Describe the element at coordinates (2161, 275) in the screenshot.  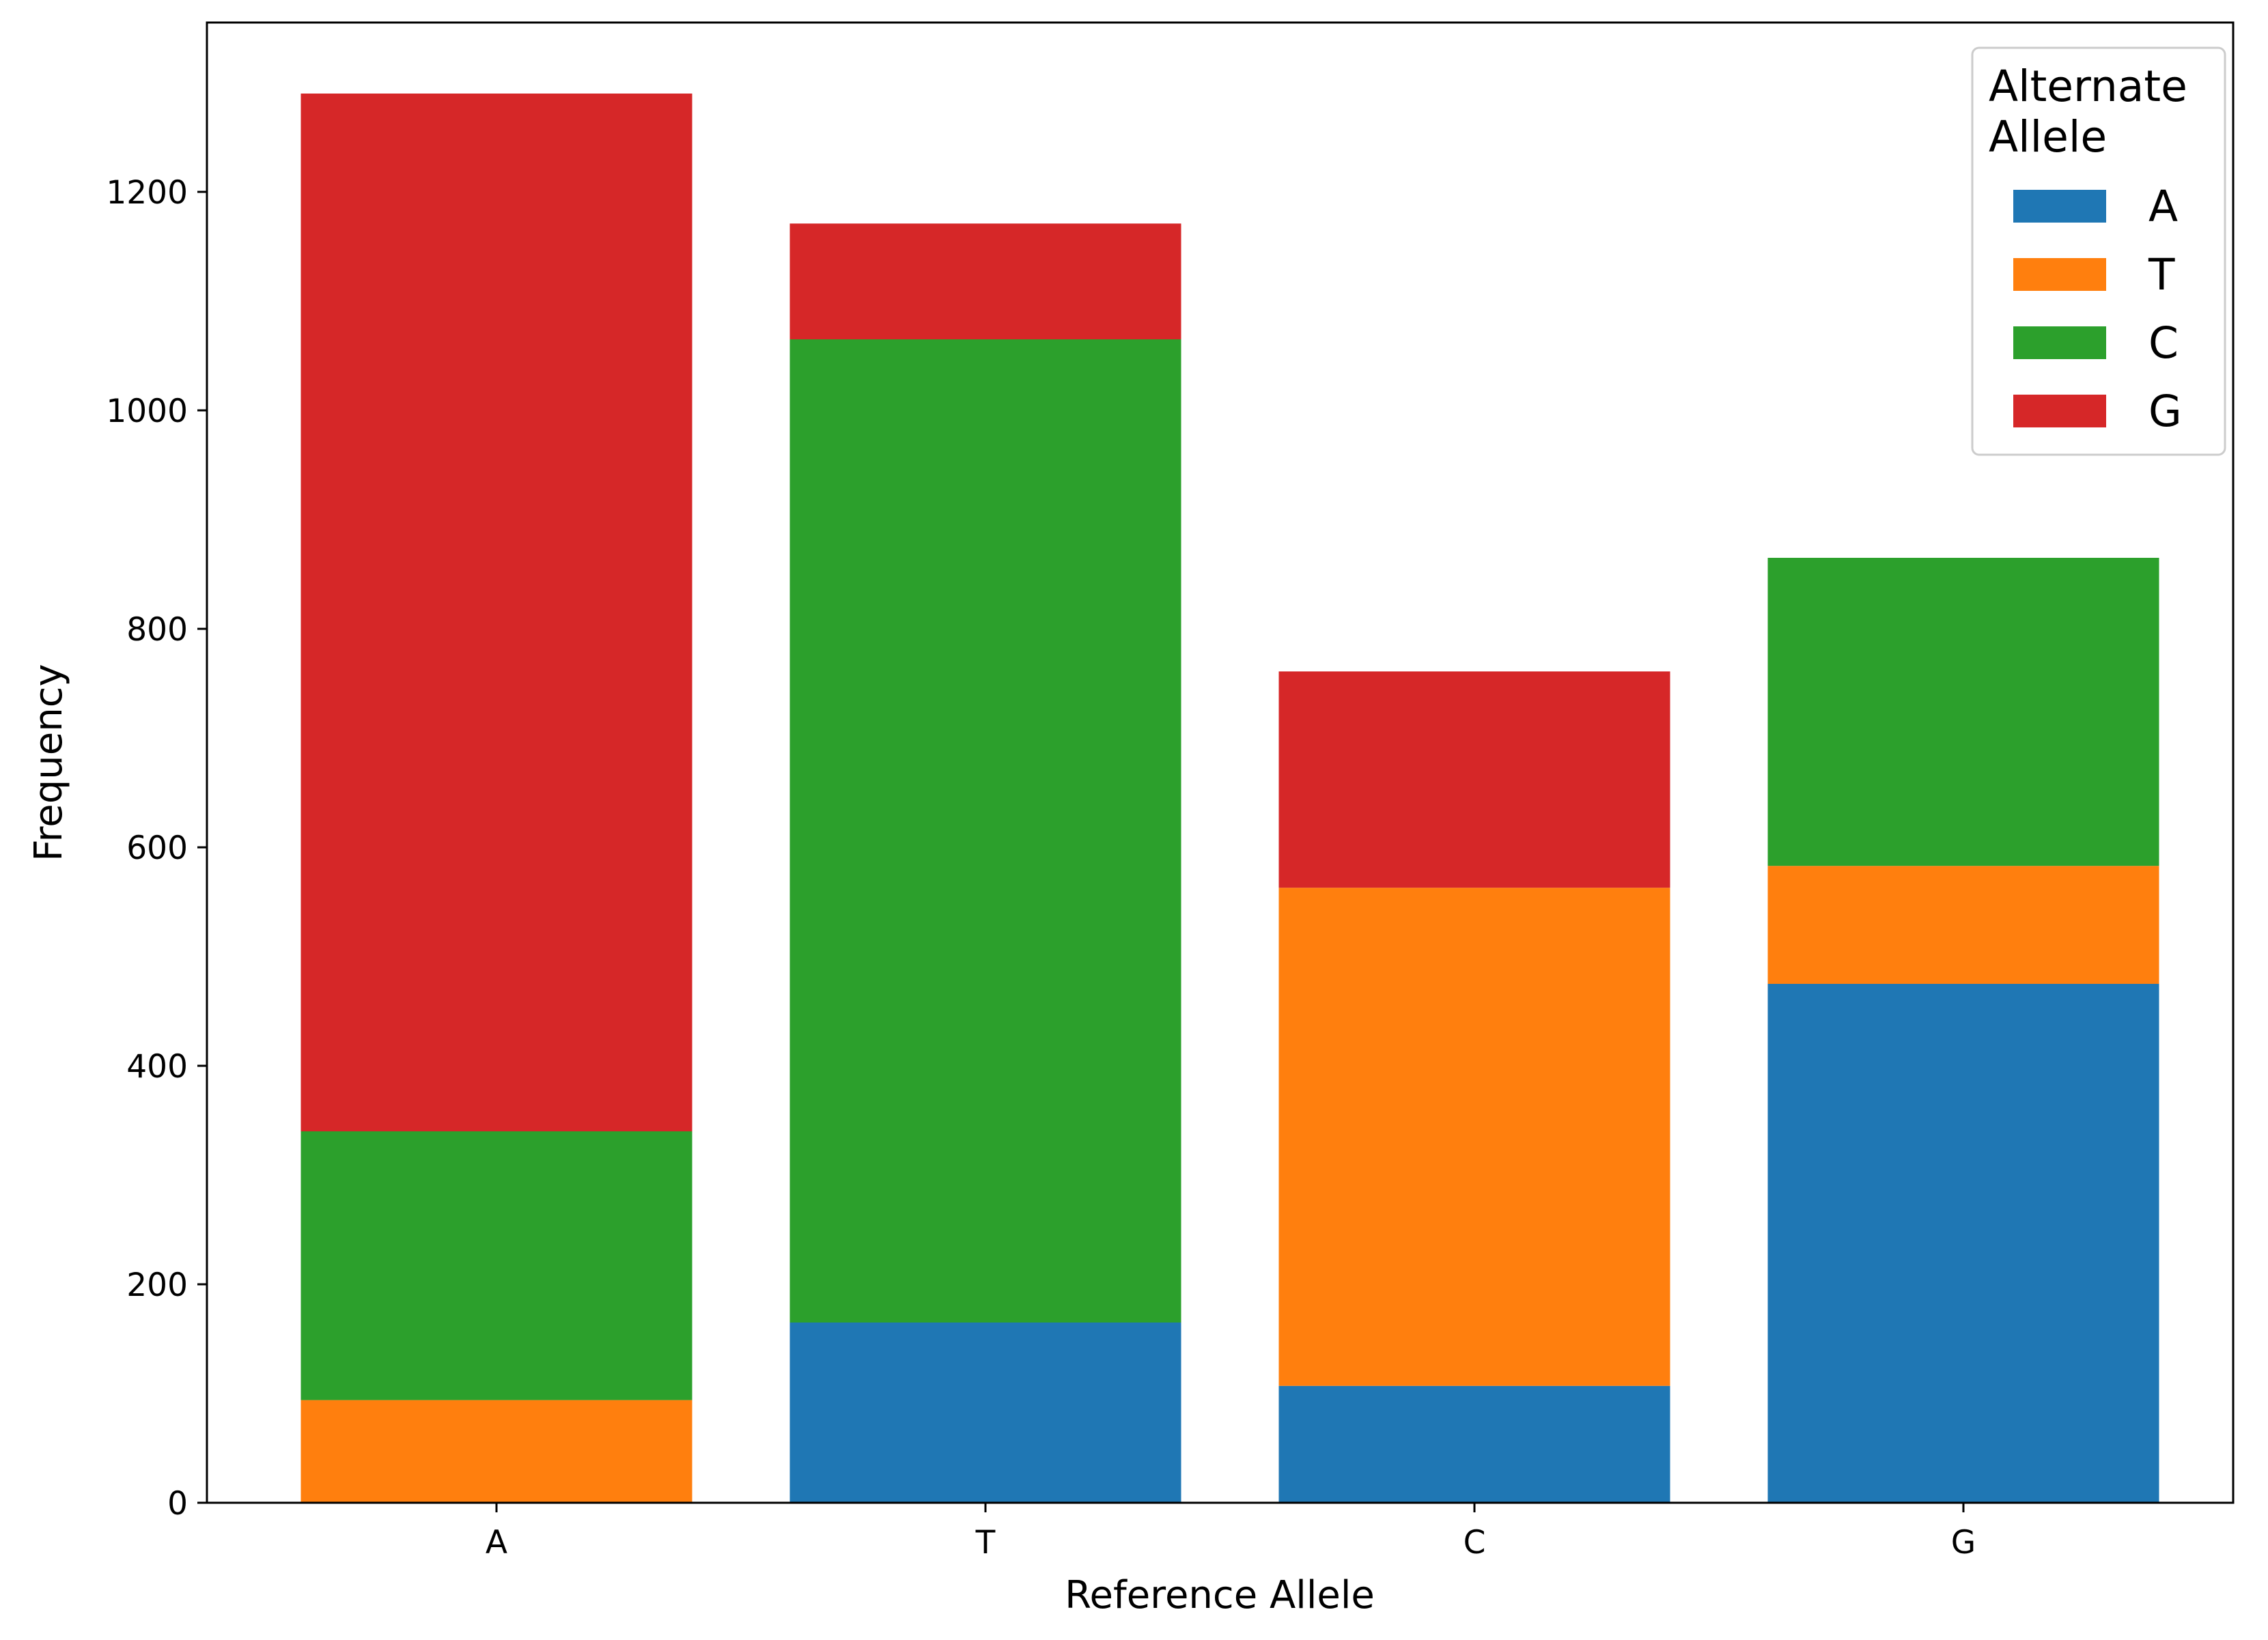
I see `legend-label-T: T` at that location.